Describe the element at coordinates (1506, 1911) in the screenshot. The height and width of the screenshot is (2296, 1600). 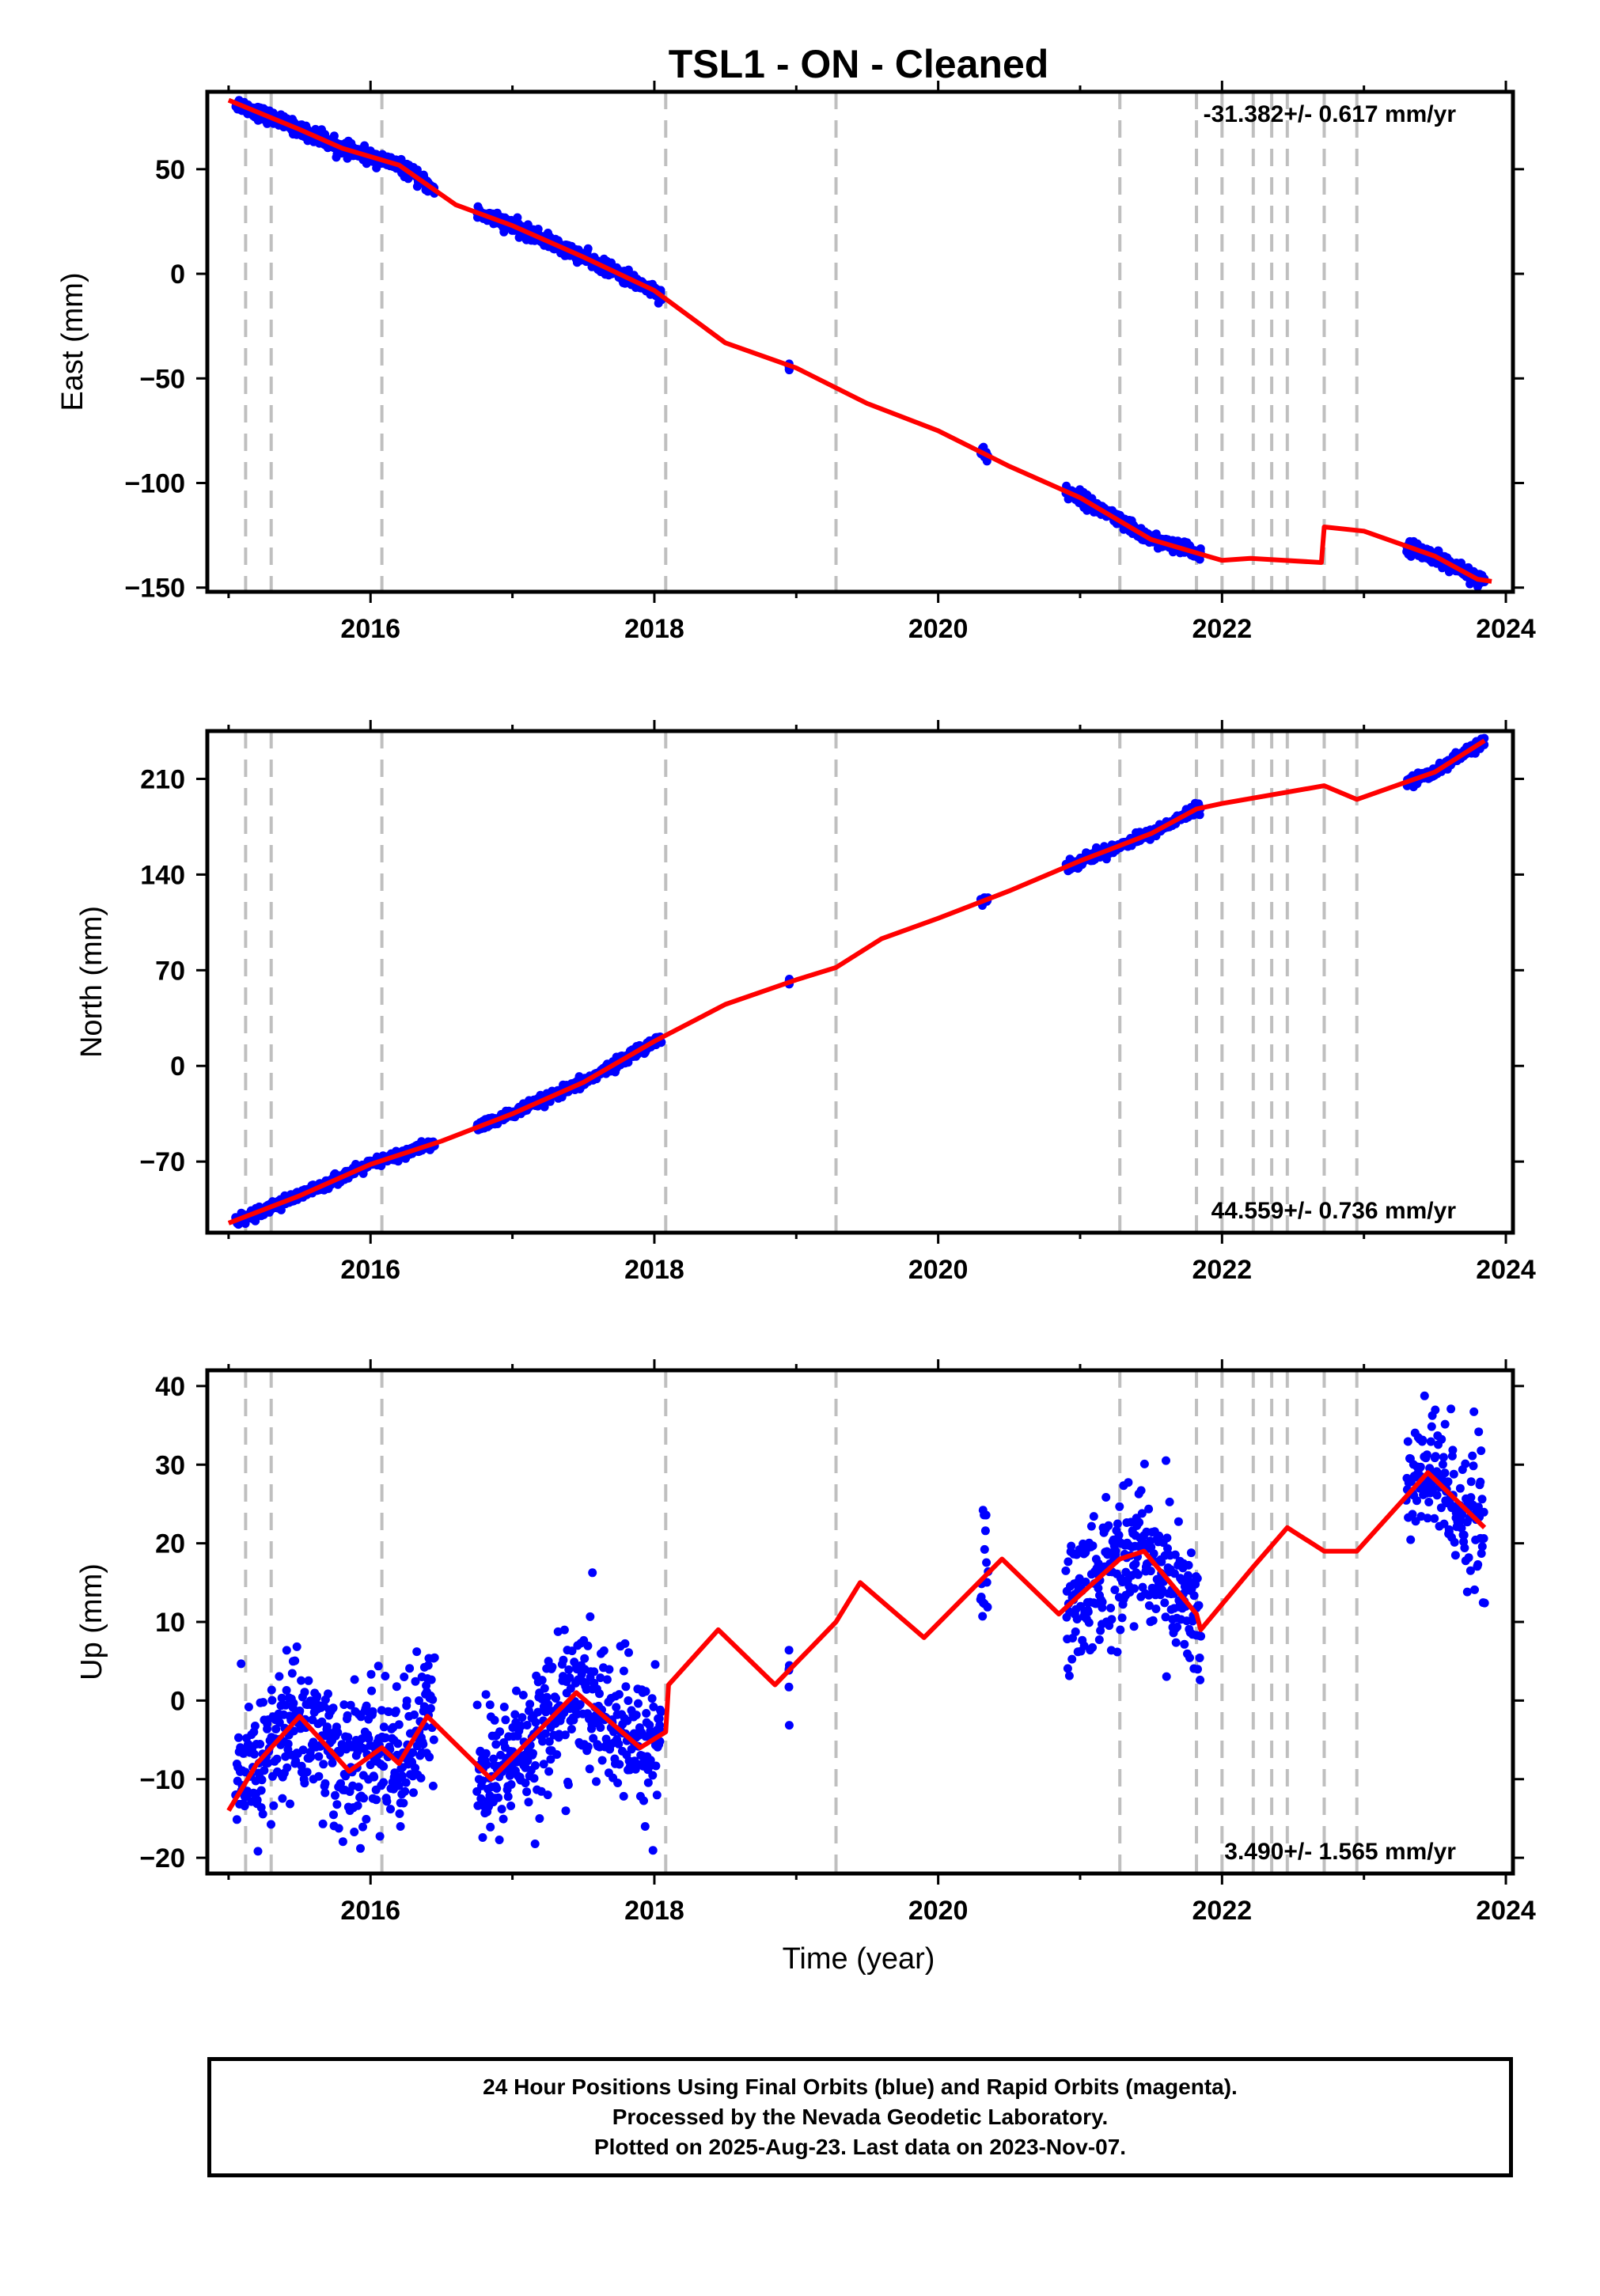
I see `x-tick-label: 2024` at that location.